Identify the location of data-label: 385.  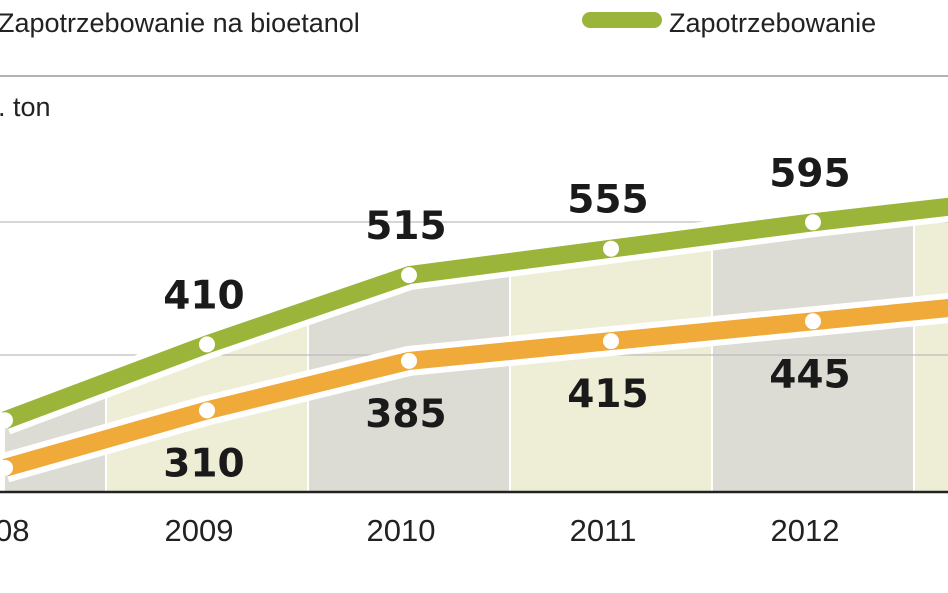
(405, 414).